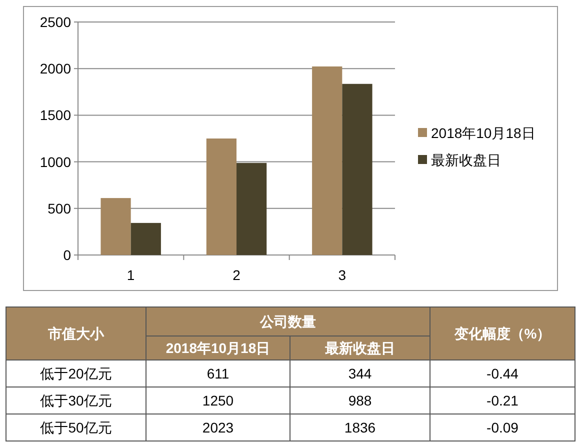 This screenshot has width=579, height=448. What do you see at coordinates (502, 400) in the screenshot?
I see `text: -0.21` at bounding box center [502, 400].